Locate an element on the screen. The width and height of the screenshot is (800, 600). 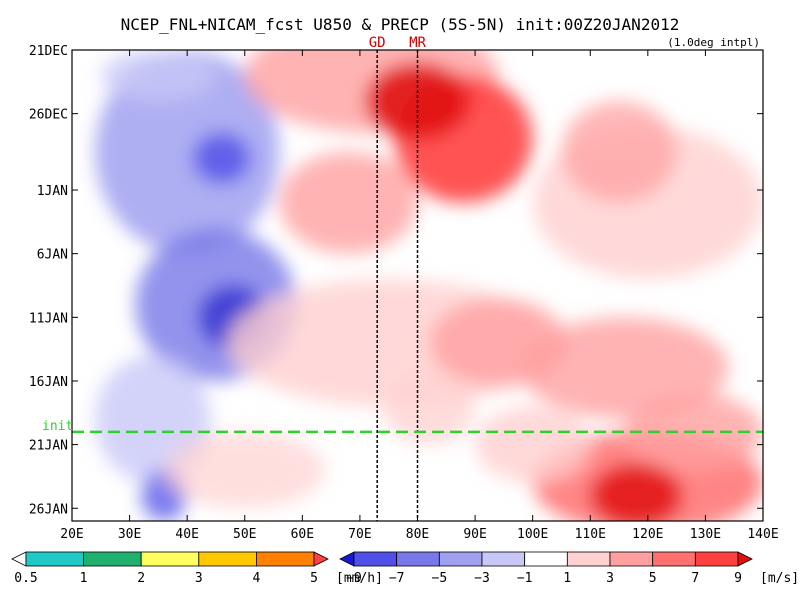
x-tick-label: 130E is located at coordinates (705, 534).